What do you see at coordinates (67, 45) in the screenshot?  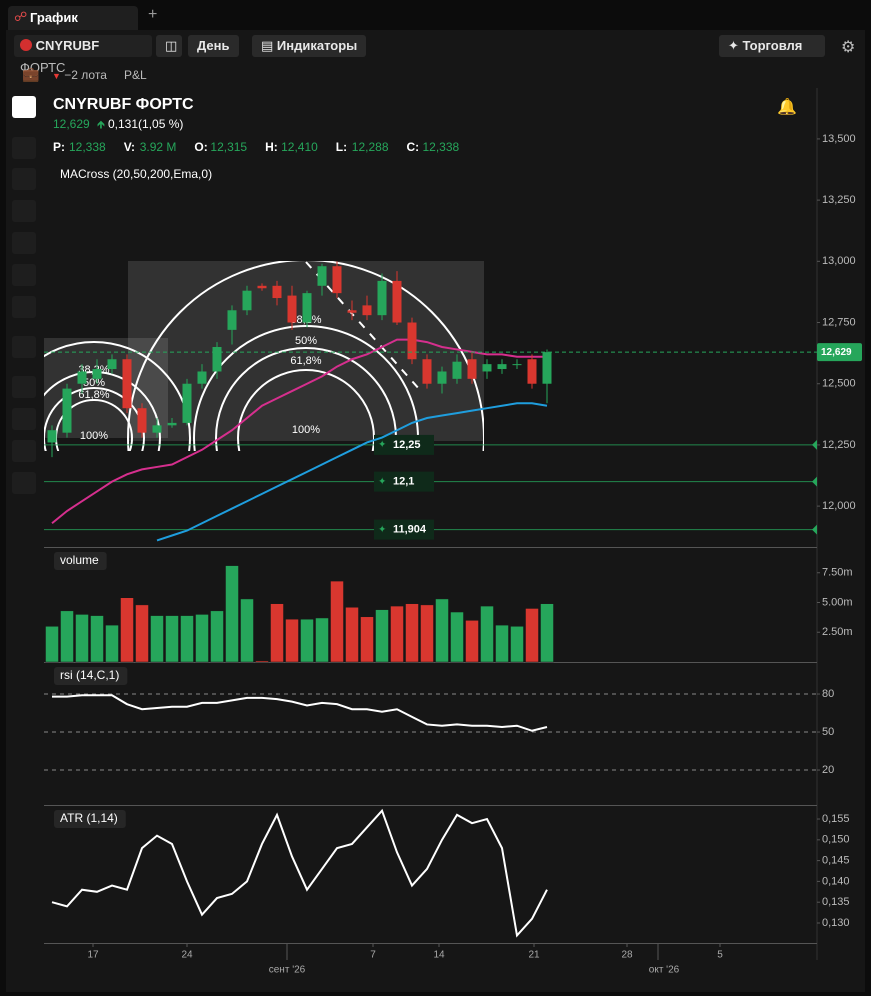 I see `instrument: CNYRUBF` at bounding box center [67, 45].